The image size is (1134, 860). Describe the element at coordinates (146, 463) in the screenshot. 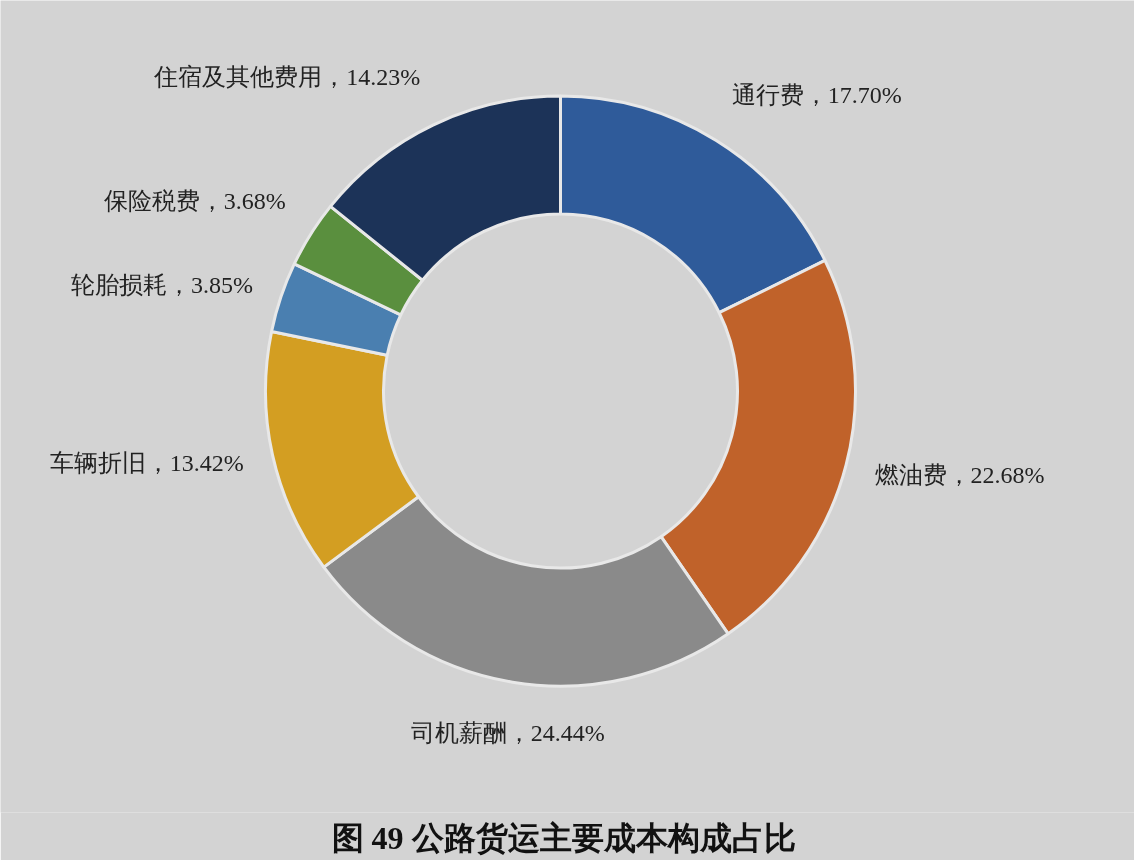

I see `slice-label: 车辆折旧，13.42%` at that location.